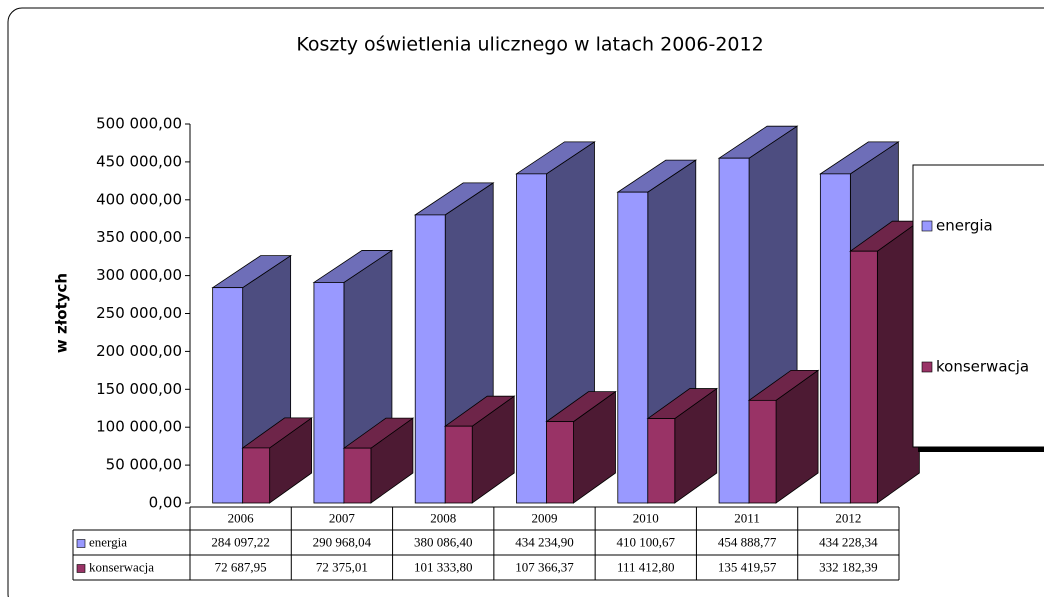 This screenshot has width=1044, height=597. I want to click on table-cell: 454 888,77, so click(747, 541).